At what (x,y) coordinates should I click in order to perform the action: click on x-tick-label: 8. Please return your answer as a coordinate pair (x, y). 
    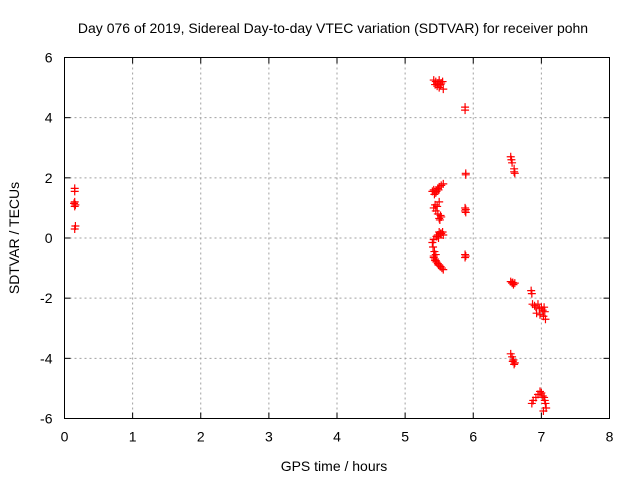
    Looking at the image, I should click on (610, 437).